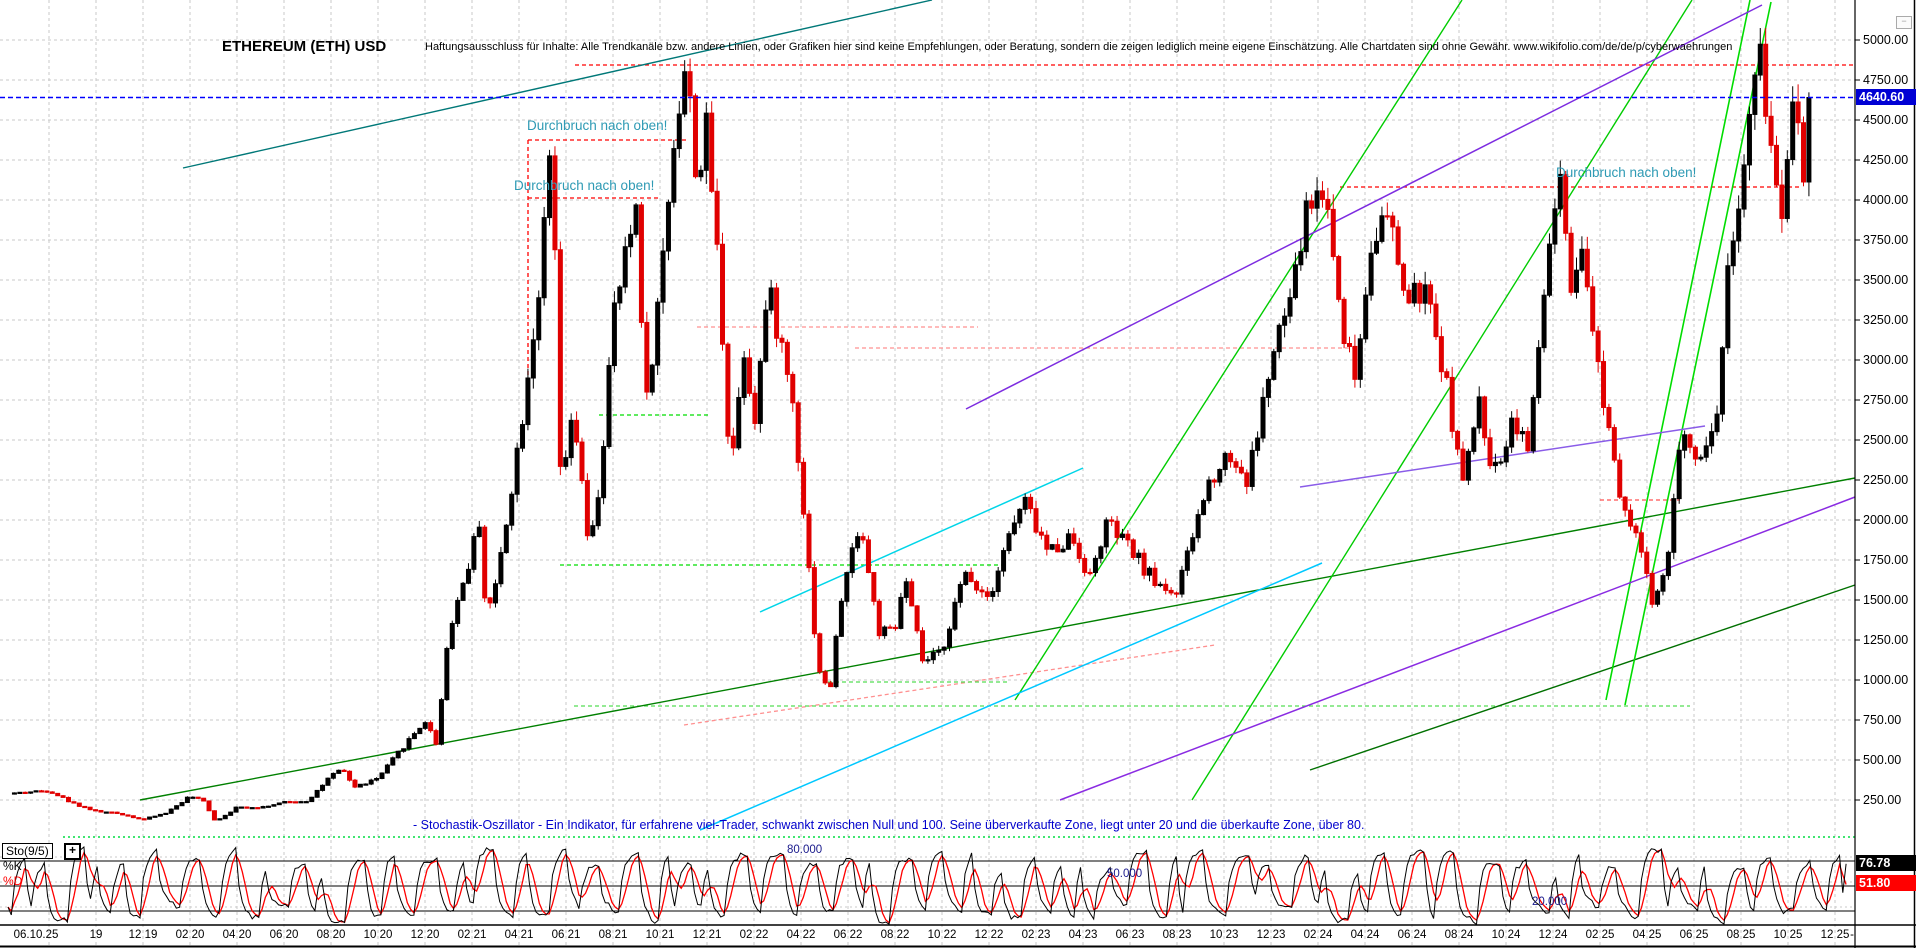 The width and height of the screenshot is (1916, 948). What do you see at coordinates (801, 935) in the screenshot?
I see `date-axis-label: 04 22` at bounding box center [801, 935].